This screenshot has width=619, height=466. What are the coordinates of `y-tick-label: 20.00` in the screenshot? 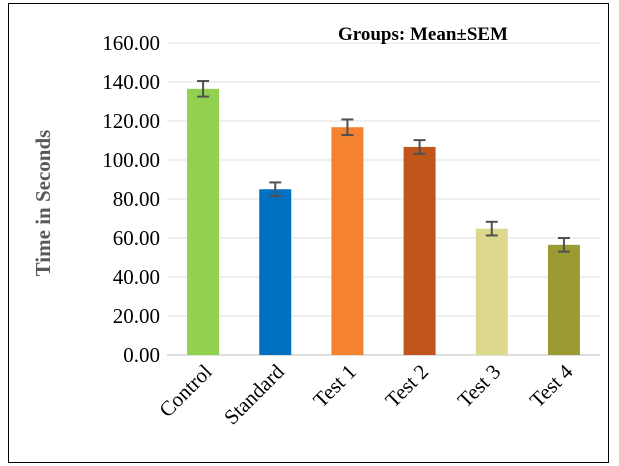 It's located at (136, 316).